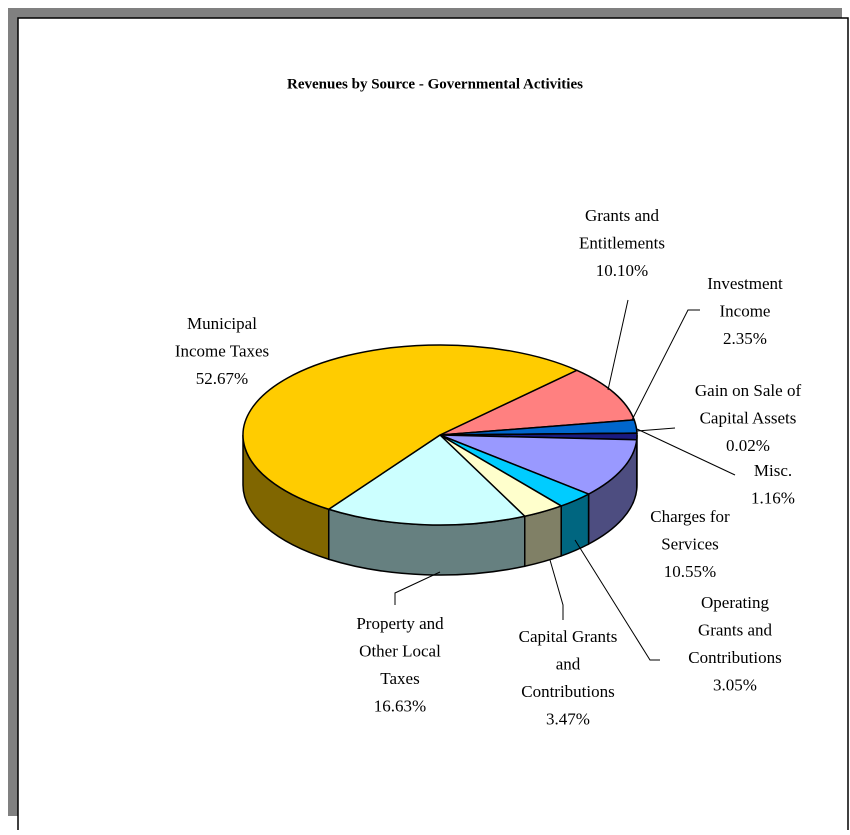 This screenshot has height=835, width=850. Describe the element at coordinates (622, 270) in the screenshot. I see `slice-value-label: 10.10%` at that location.